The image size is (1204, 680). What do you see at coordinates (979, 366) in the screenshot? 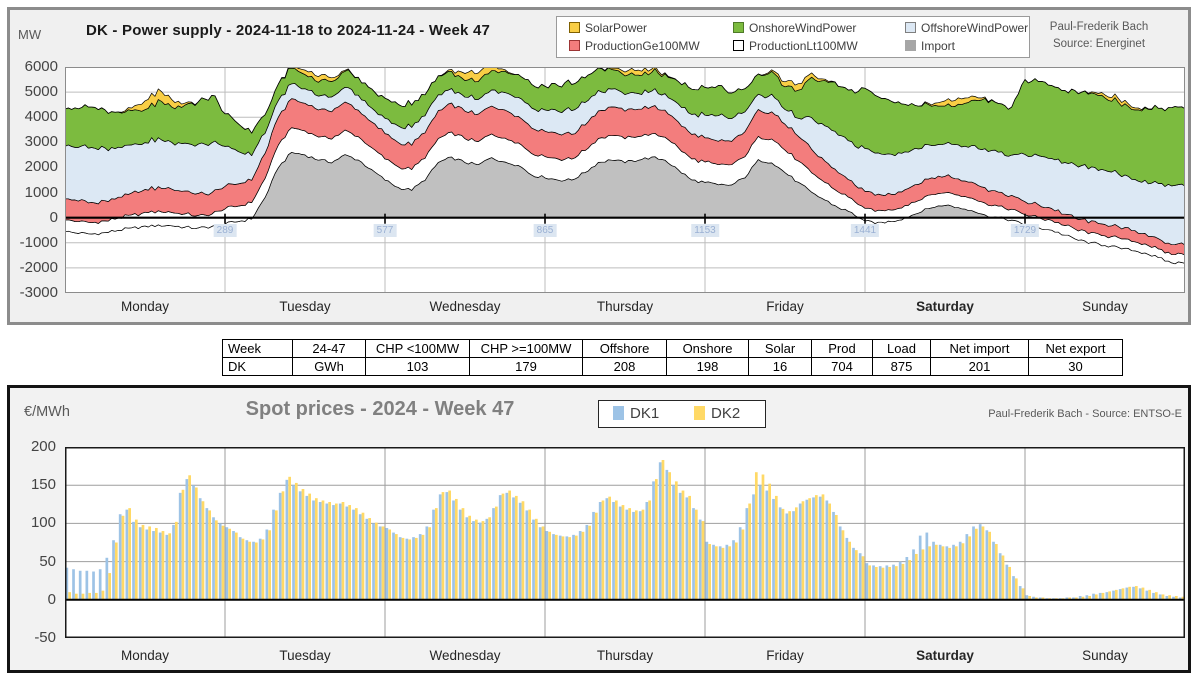
I see `table-cell: 201` at bounding box center [979, 366].